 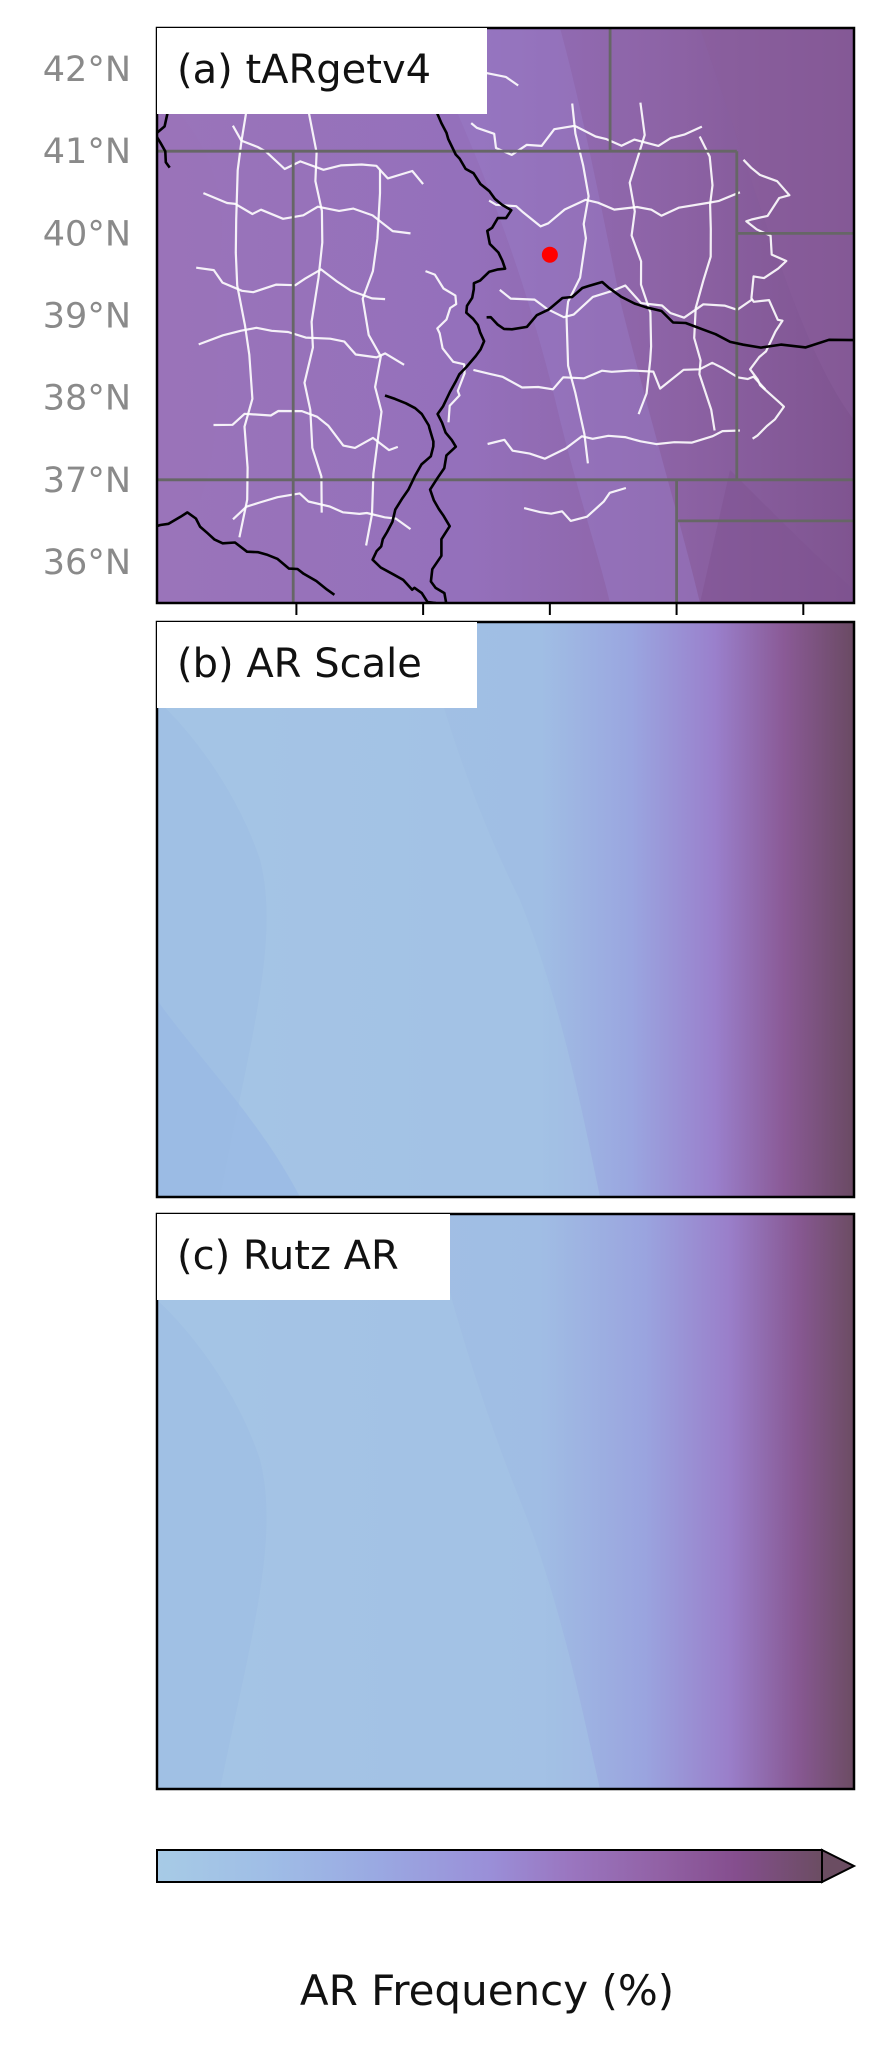 I want to click on colorbar-bar, so click(x=489, y=1866).